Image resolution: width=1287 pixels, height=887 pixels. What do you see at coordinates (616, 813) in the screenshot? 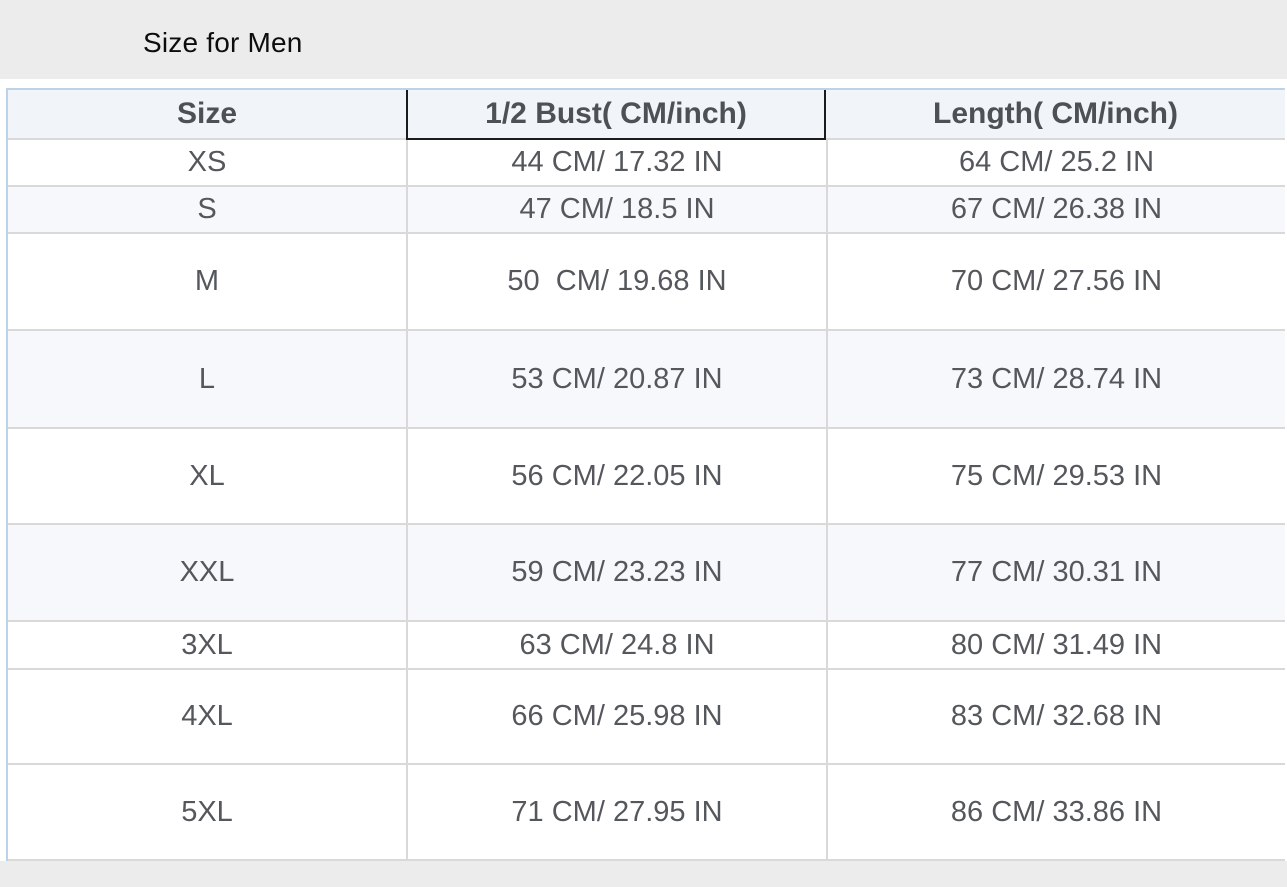
I see `bust-cell: 71 CM/ 27.95 IN` at bounding box center [616, 813].